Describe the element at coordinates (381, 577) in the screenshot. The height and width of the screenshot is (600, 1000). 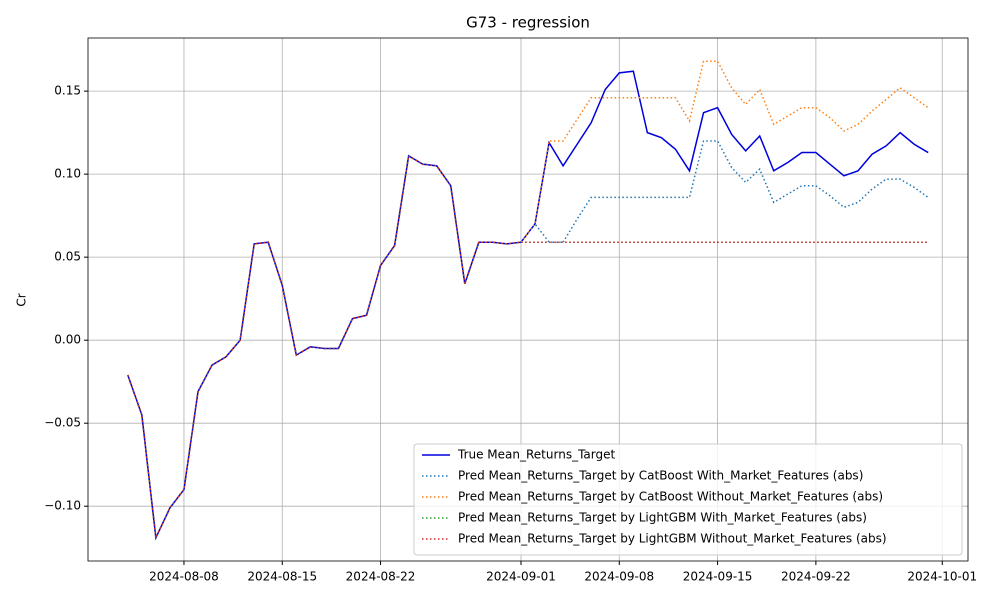
I see `x-tick-label: 2024-08-22` at that location.